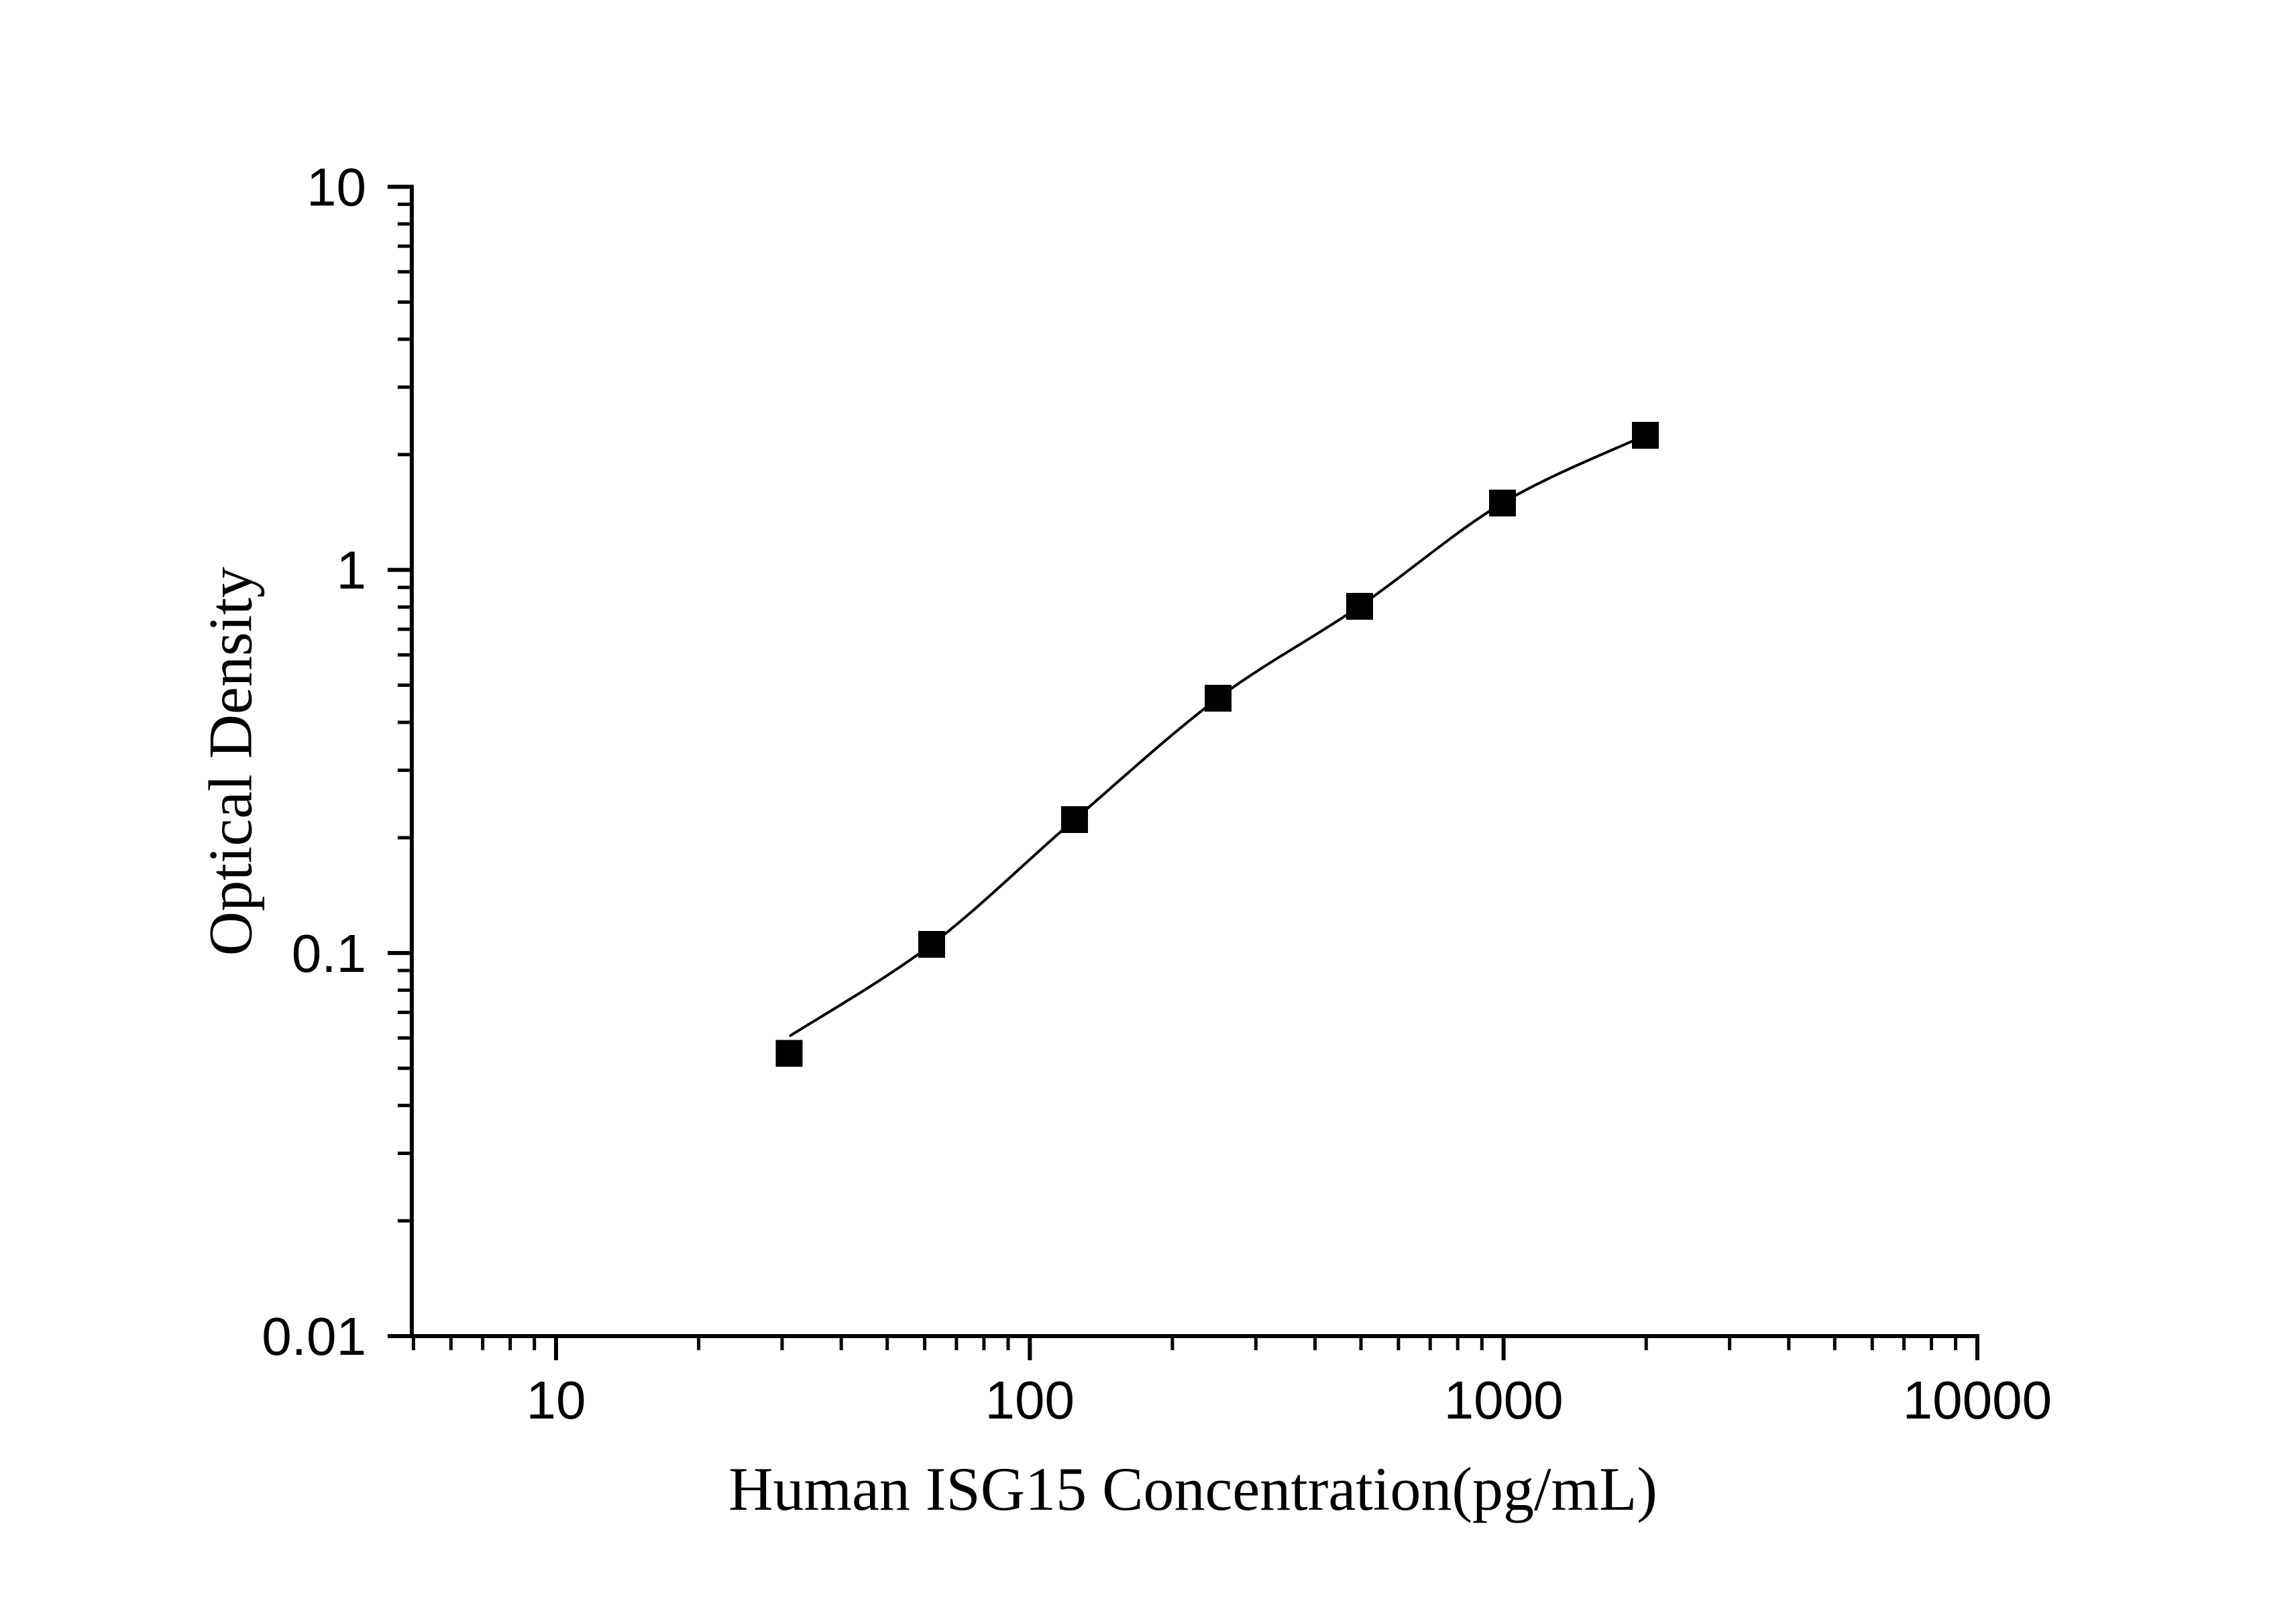 The height and width of the screenshot is (1607, 2296). What do you see at coordinates (352, 570) in the screenshot?
I see `svg-text: 1` at bounding box center [352, 570].